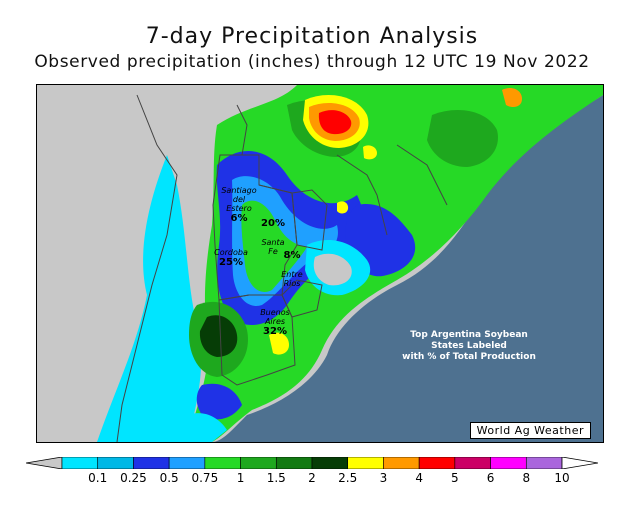 Image resolution: width=624 pixels, height=512 pixels. I want to click on colorbar-over-arrow, so click(579, 463).